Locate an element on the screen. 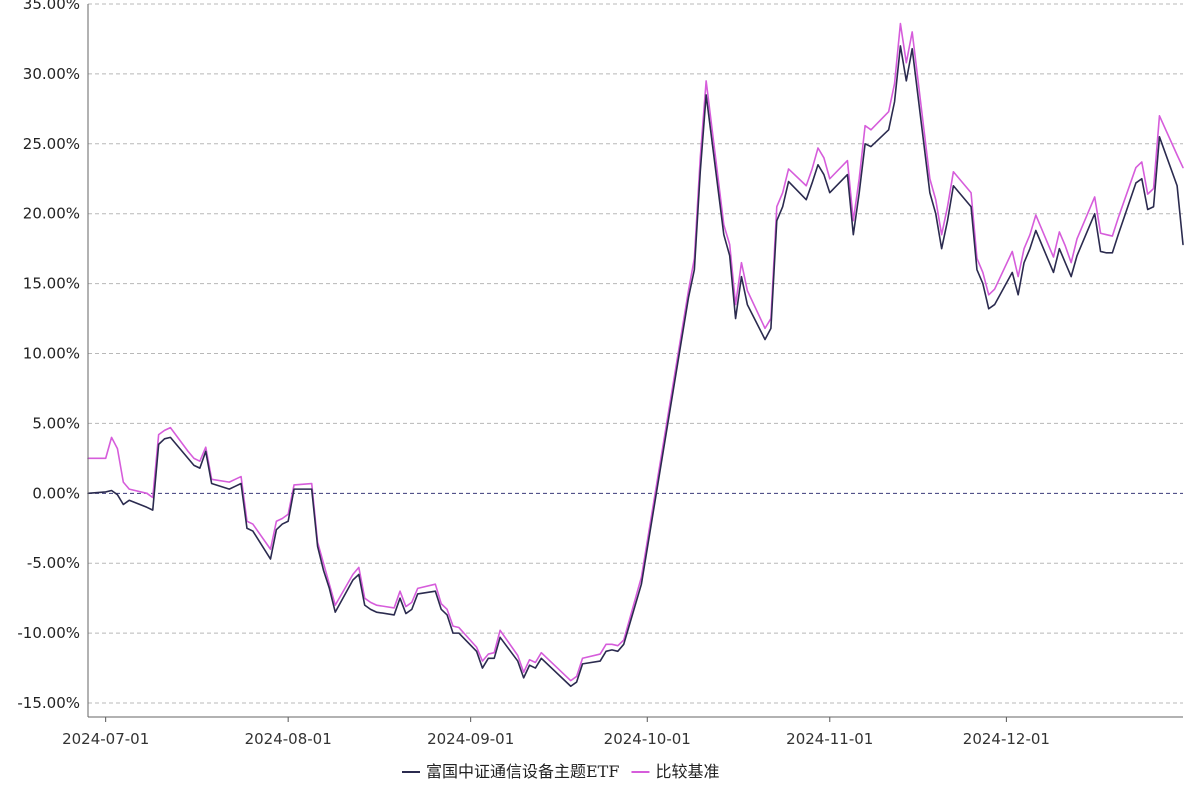 The height and width of the screenshot is (794, 1189). y-tick-label: 25.00% is located at coordinates (51, 144).